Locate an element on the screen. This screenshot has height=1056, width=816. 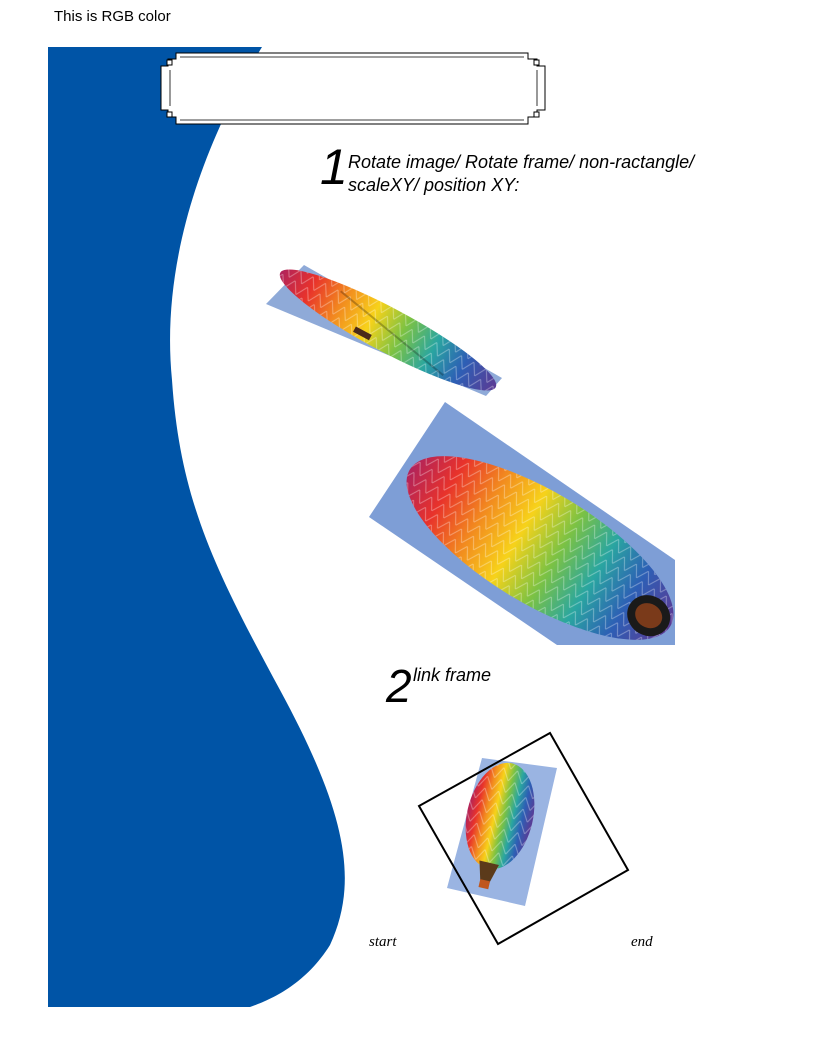
ornate-frame-icon is located at coordinates (353, 88).